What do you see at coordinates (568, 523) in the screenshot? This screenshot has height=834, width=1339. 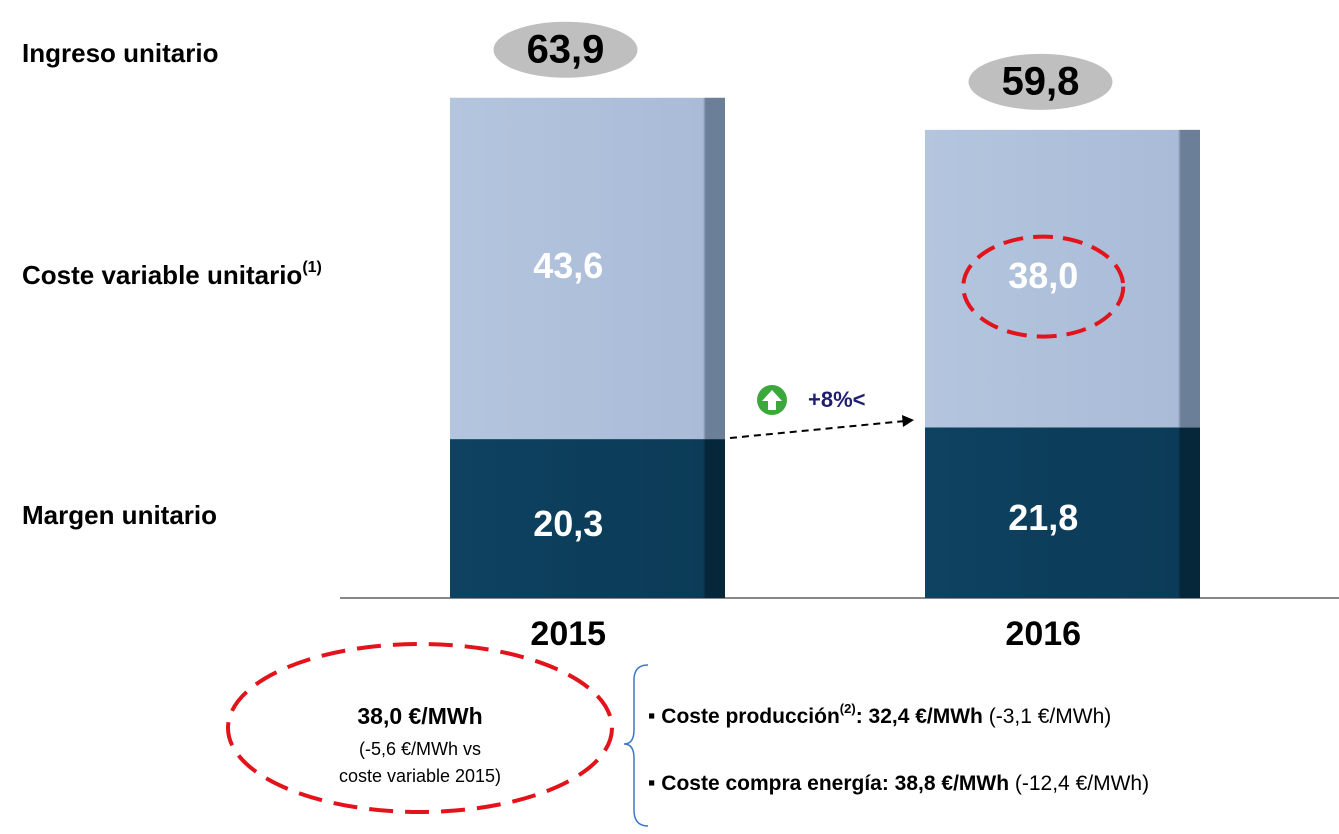 I see `value-label: 20,3` at bounding box center [568, 523].